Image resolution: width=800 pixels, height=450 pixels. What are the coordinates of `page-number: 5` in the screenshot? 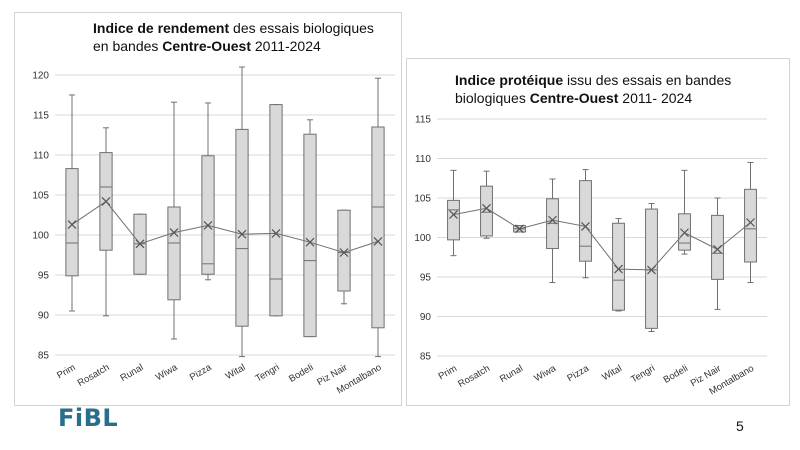 It's located at (740, 426).